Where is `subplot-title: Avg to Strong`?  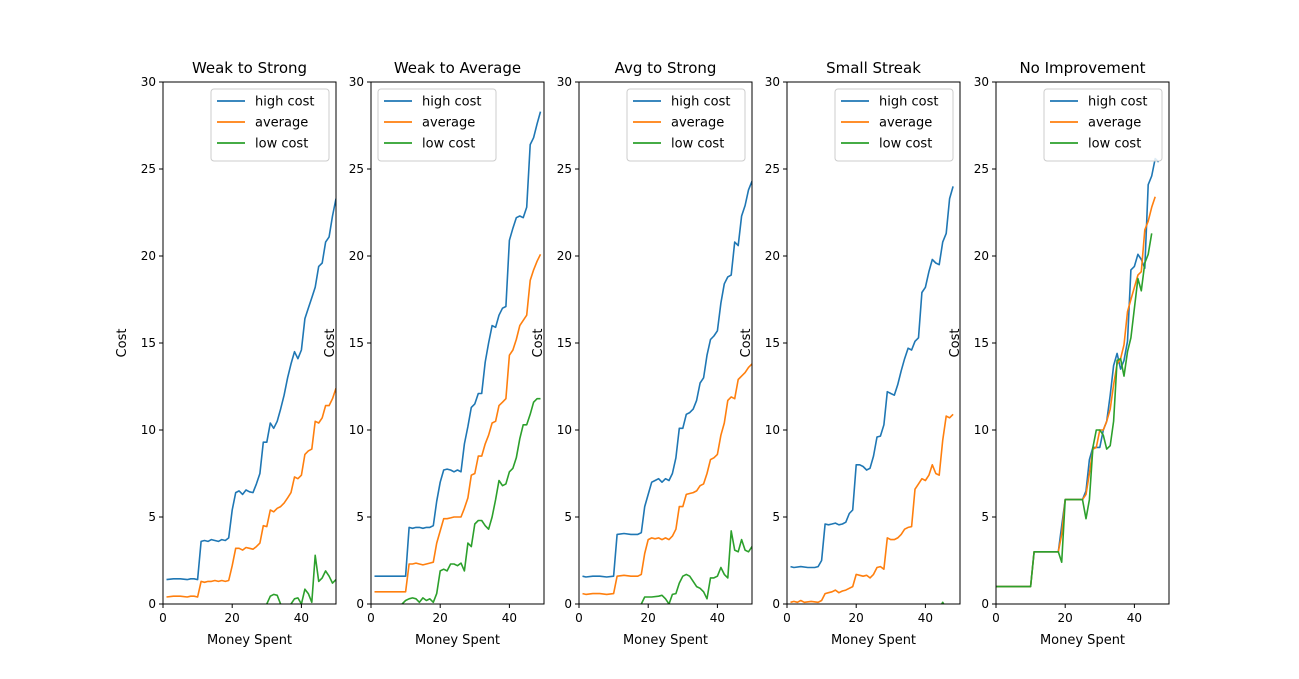
subplot-title: Avg to Strong is located at coordinates (666, 68).